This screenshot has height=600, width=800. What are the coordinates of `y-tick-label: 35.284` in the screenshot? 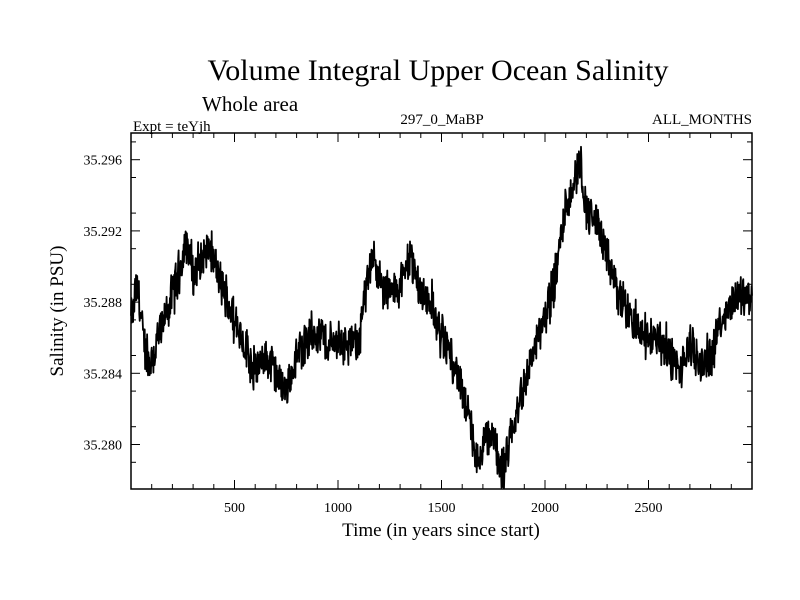 It's located at (103, 374).